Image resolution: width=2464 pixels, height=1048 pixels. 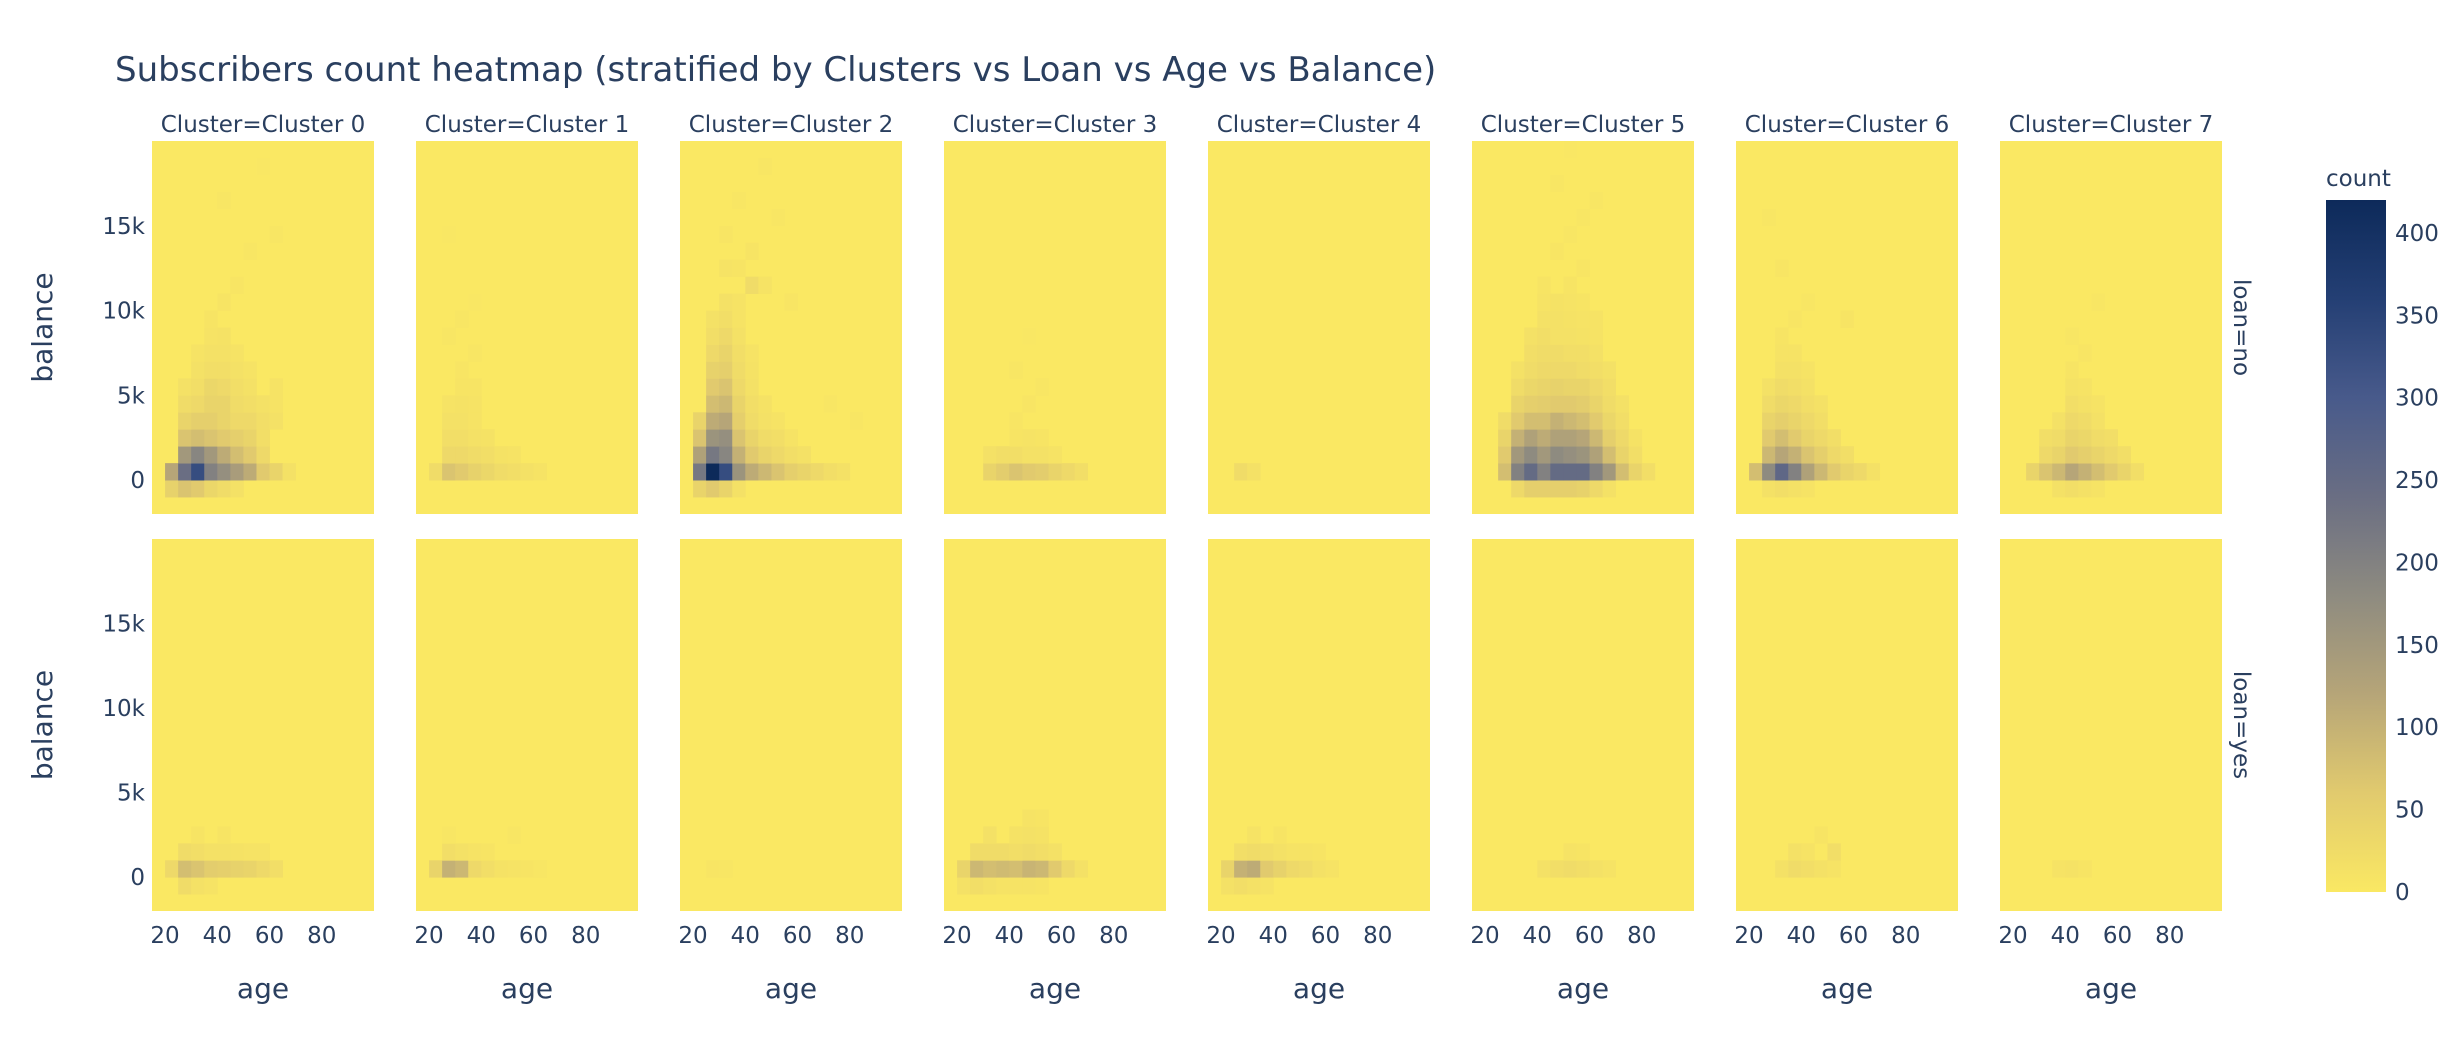 I want to click on colorbar-tick-label: 400, so click(x=2417, y=234).